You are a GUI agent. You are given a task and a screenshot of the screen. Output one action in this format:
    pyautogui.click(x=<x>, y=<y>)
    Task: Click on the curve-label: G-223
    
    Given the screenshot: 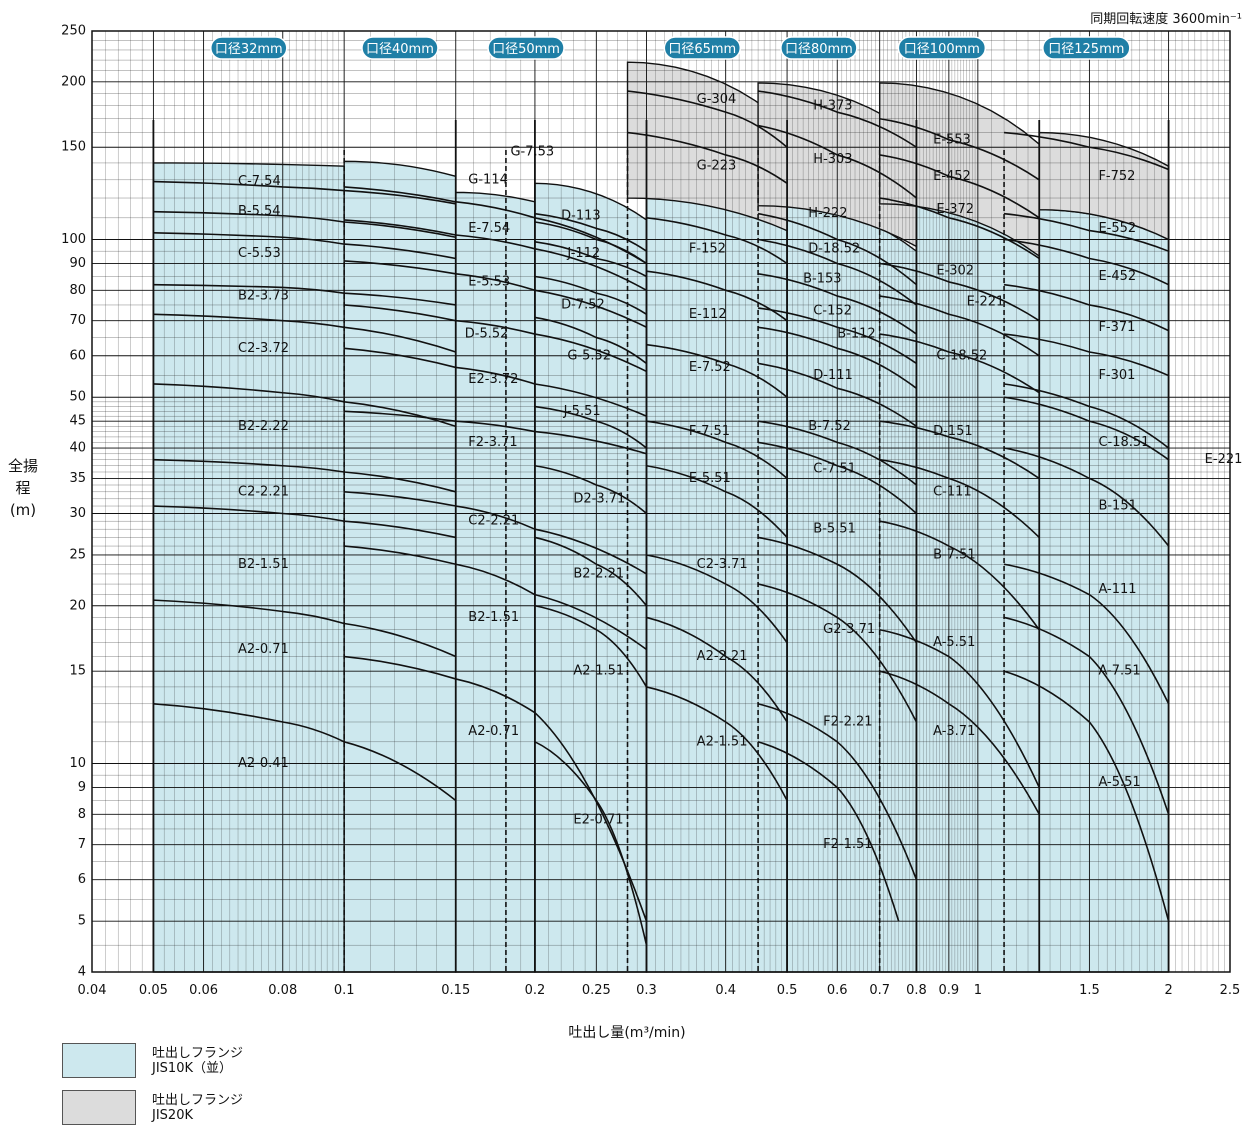 What is the action you would take?
    pyautogui.click(x=717, y=166)
    